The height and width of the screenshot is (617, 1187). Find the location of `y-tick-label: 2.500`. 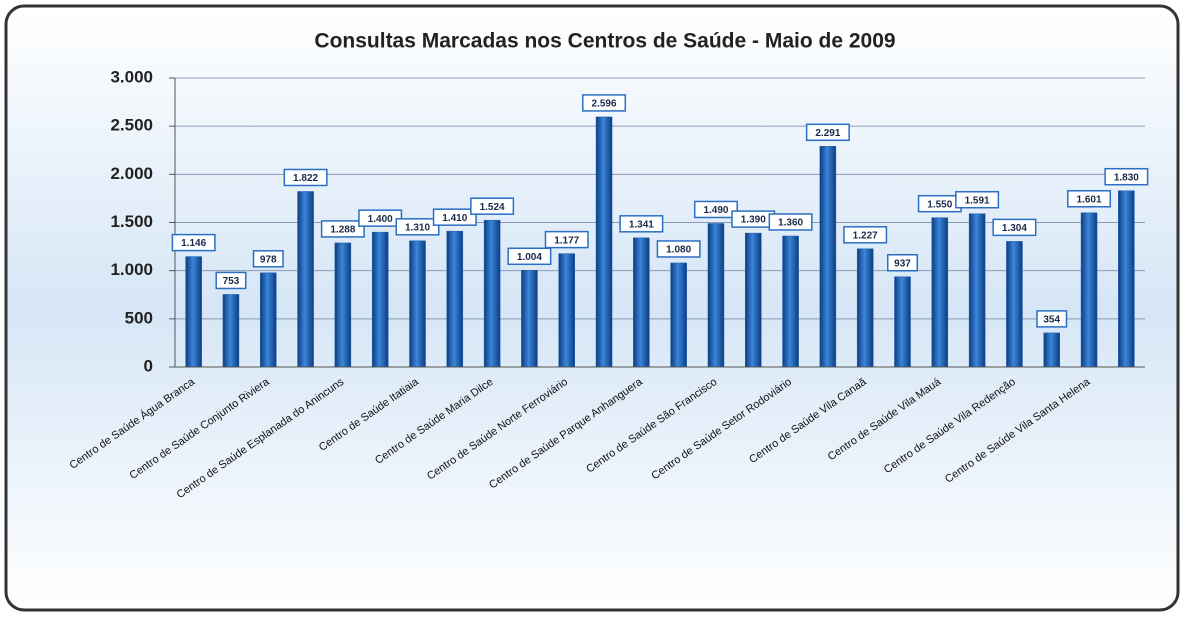

y-tick-label: 2.500 is located at coordinates (131, 125).